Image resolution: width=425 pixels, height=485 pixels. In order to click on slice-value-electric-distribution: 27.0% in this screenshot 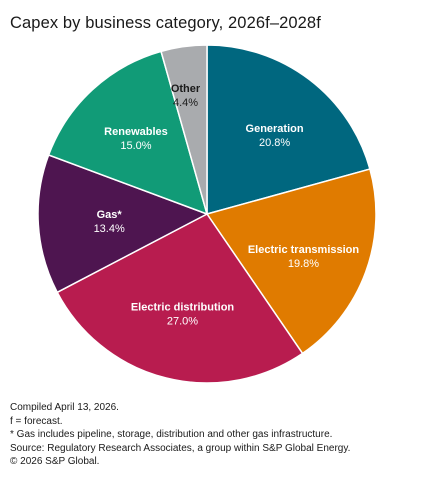, I will do `click(182, 321)`.